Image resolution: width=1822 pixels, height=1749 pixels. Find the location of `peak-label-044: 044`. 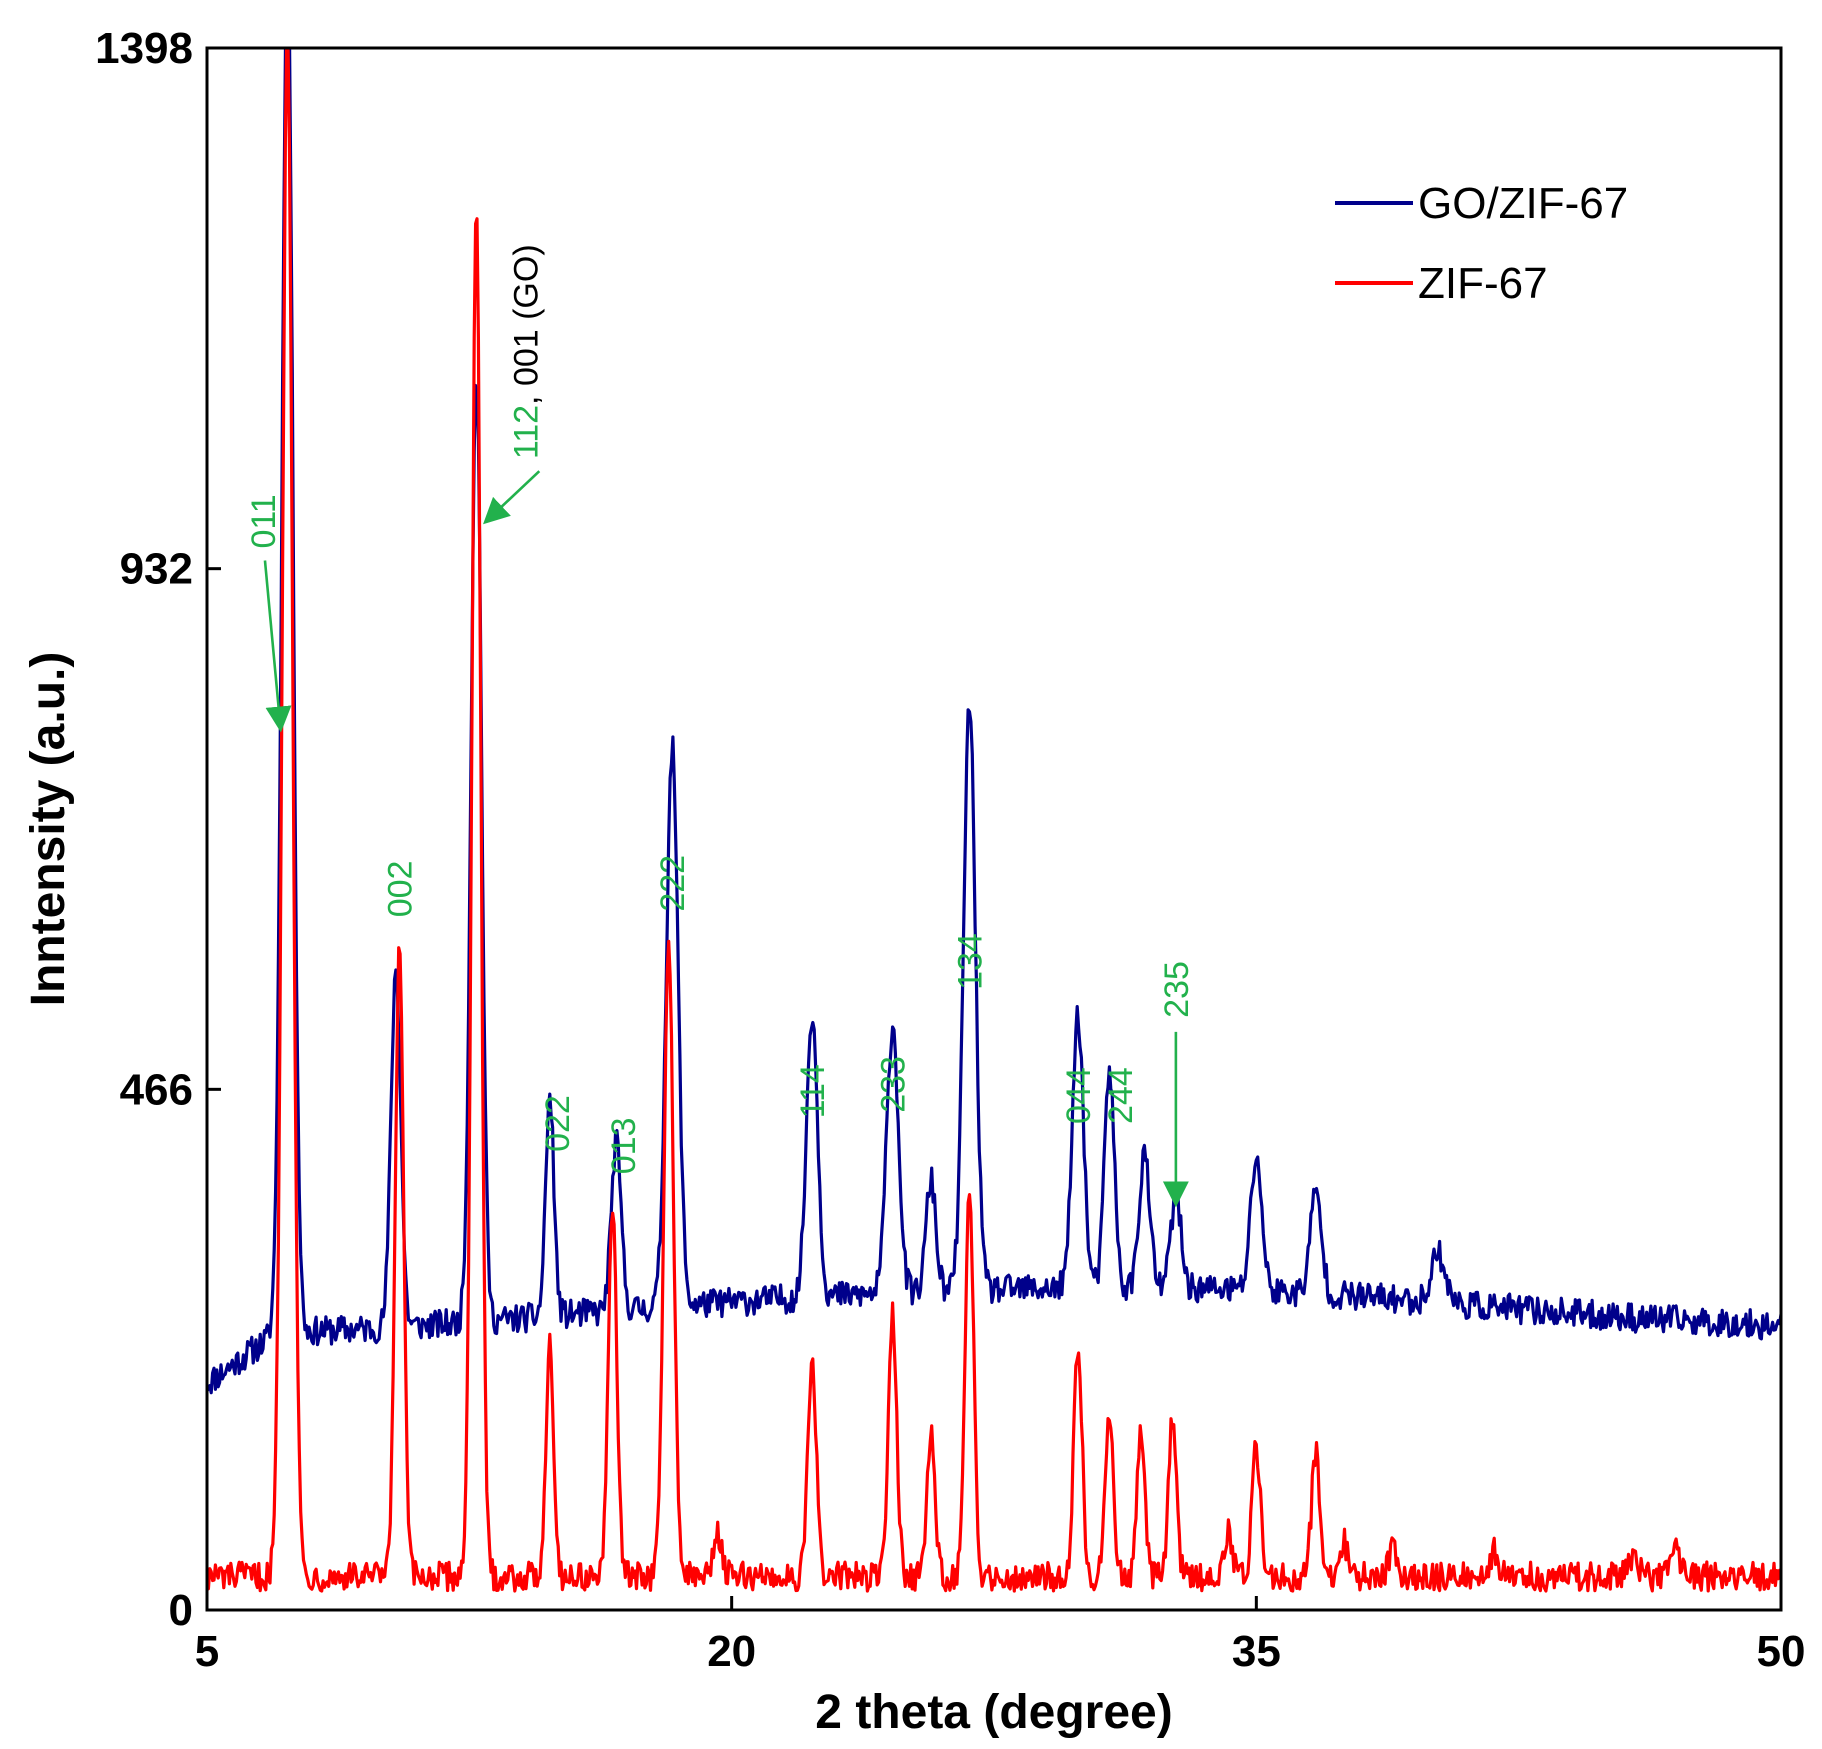

peak-label-044: 044 is located at coordinates (1079, 1095).